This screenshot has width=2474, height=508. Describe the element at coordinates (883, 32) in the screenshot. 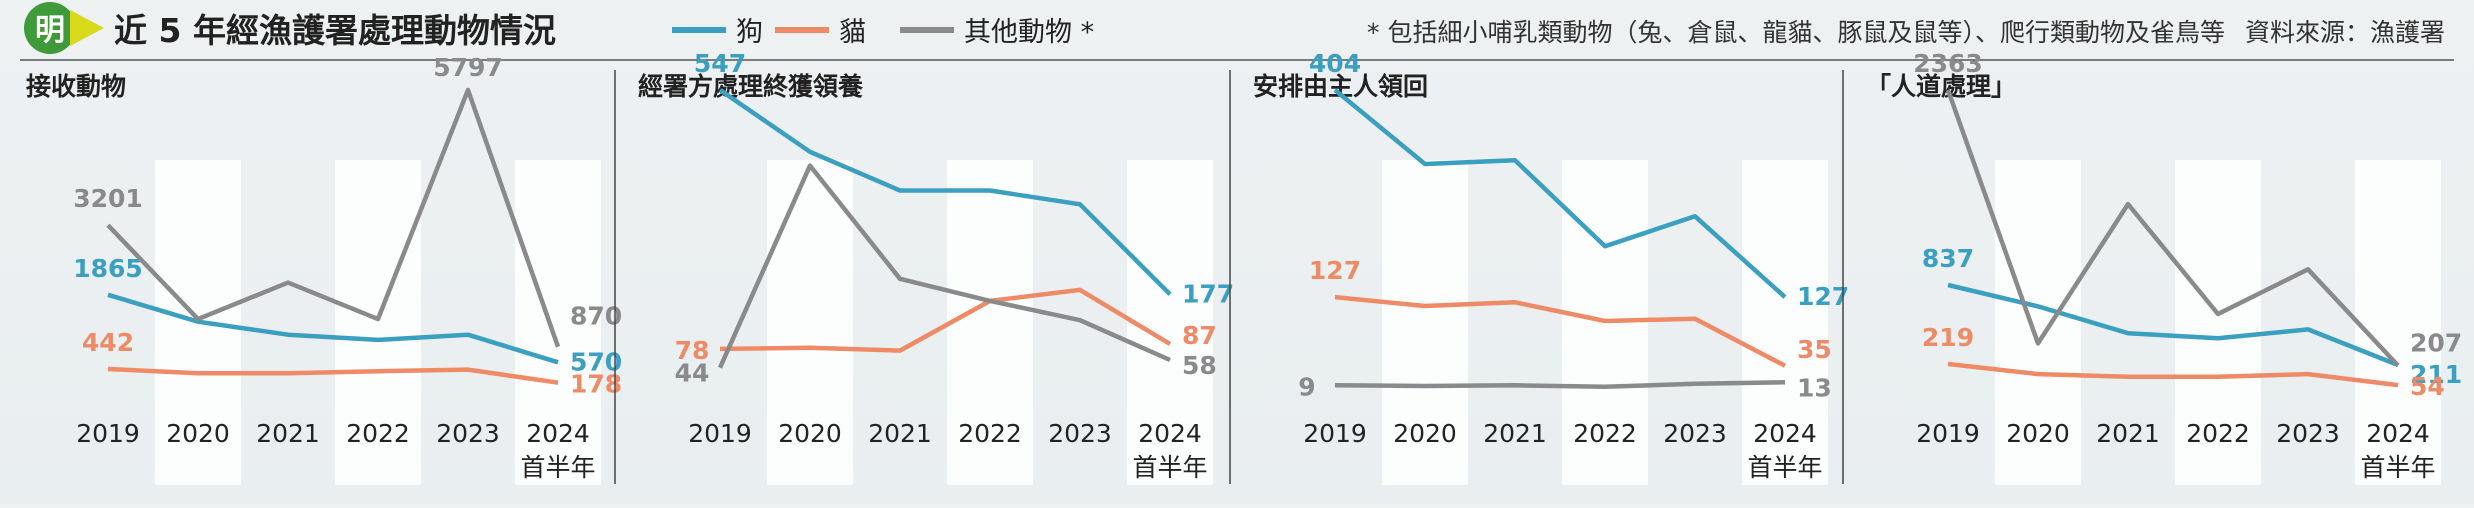

I see `legend: 狗 貓 其他動物 *` at that location.